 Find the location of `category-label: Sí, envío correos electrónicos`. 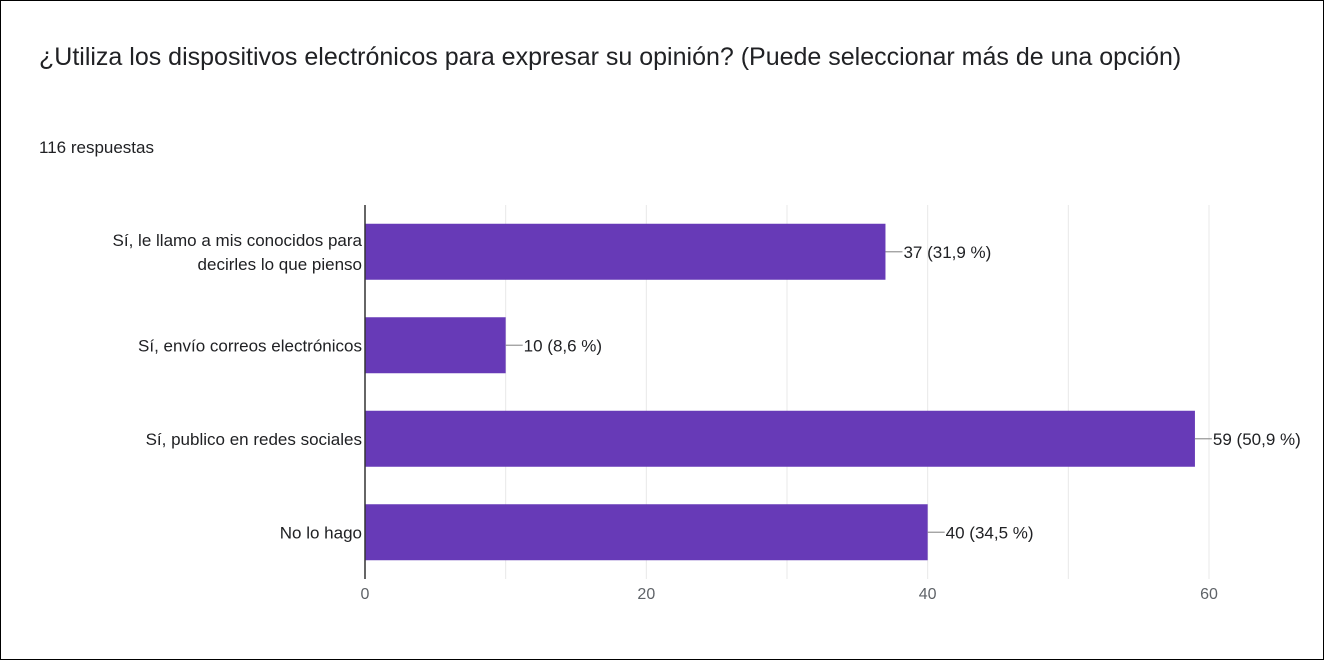

category-label: Sí, envío correos electrónicos is located at coordinates (250, 345).